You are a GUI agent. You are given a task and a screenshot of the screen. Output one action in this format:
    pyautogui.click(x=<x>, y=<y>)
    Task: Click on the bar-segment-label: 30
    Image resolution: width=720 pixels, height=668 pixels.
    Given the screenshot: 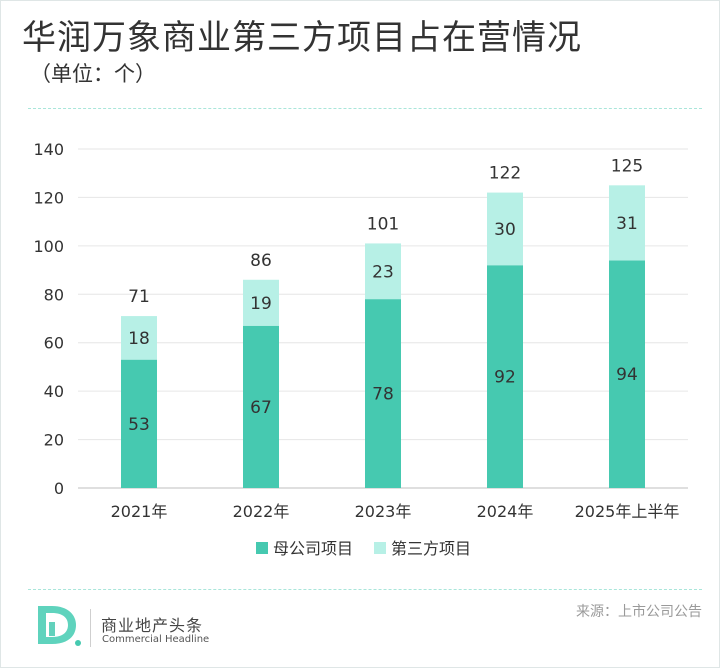 What is the action you would take?
    pyautogui.click(x=505, y=230)
    